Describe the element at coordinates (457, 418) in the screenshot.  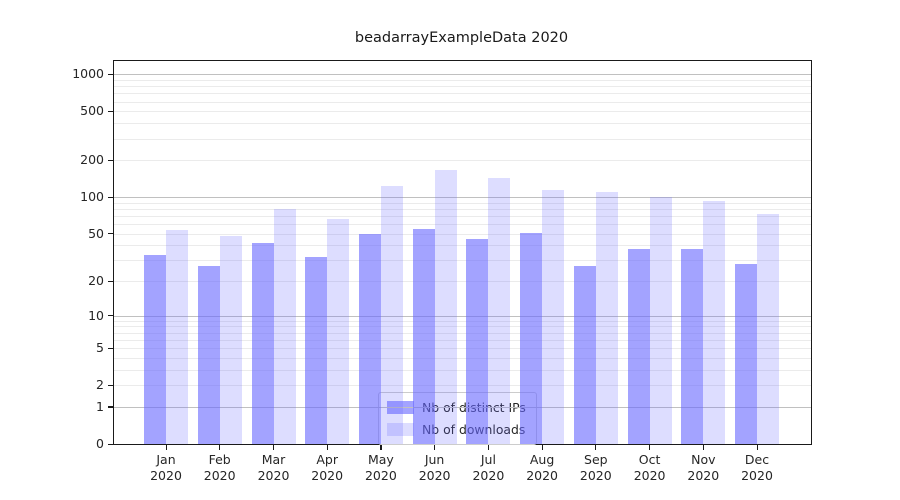
I see `legend: Nb of distinct IPs Nb of downloads` at that location.